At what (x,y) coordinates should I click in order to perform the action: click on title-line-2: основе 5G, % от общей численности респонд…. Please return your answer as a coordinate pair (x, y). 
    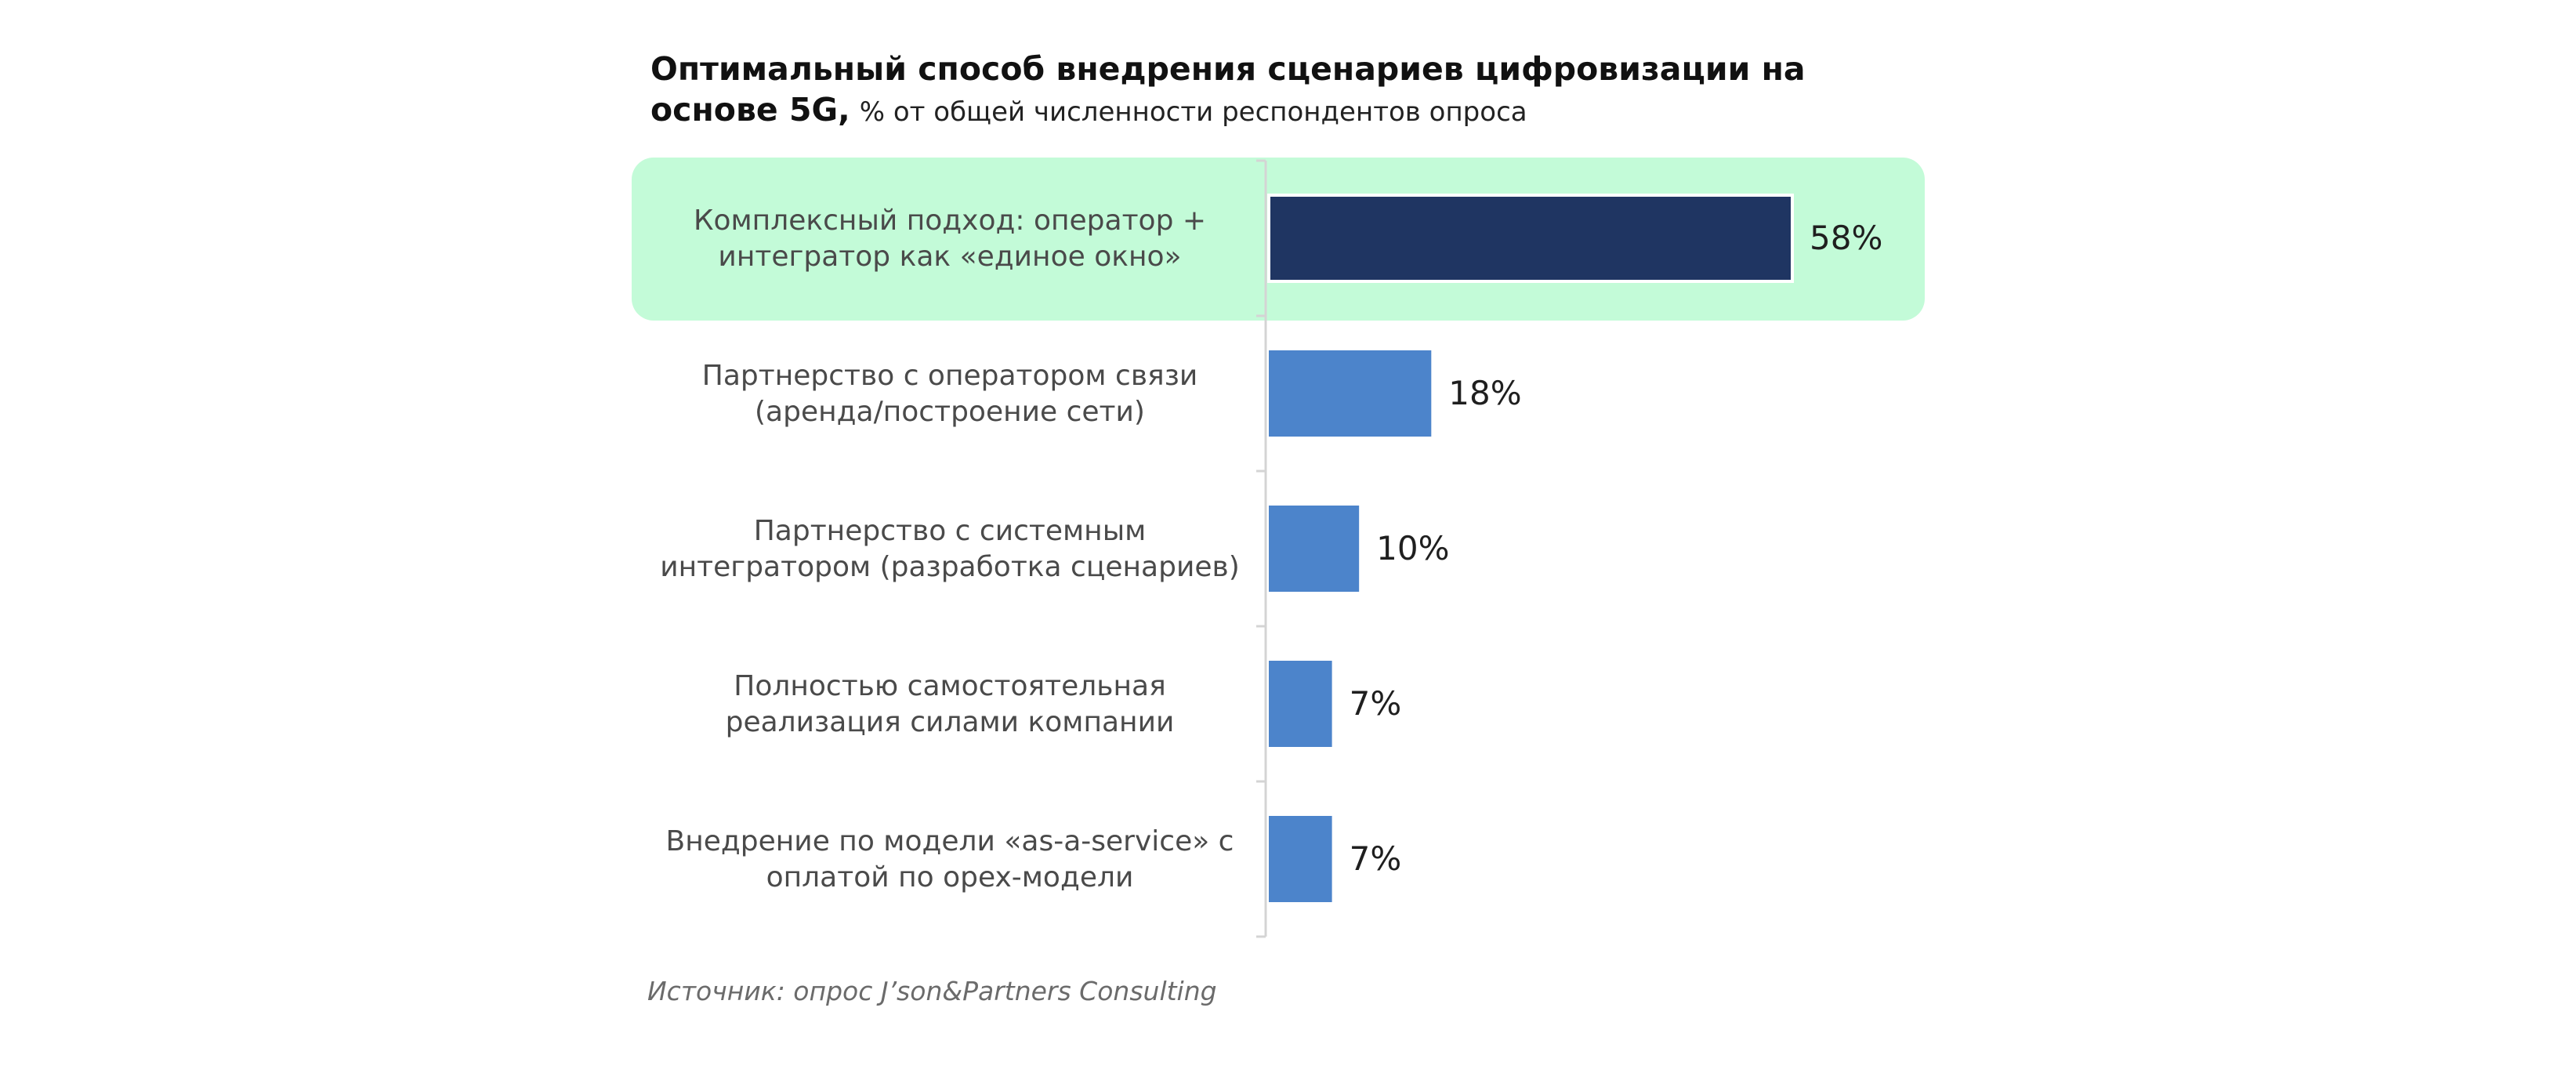
    Looking at the image, I should click on (1316, 111).